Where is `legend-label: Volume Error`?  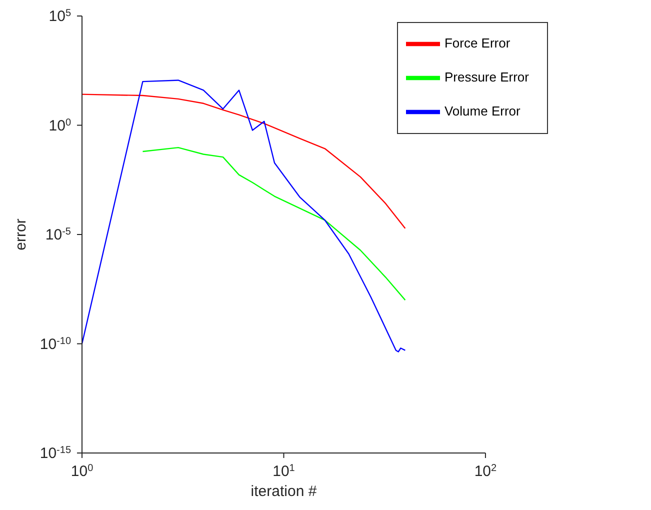 legend-label: Volume Error is located at coordinates (482, 110).